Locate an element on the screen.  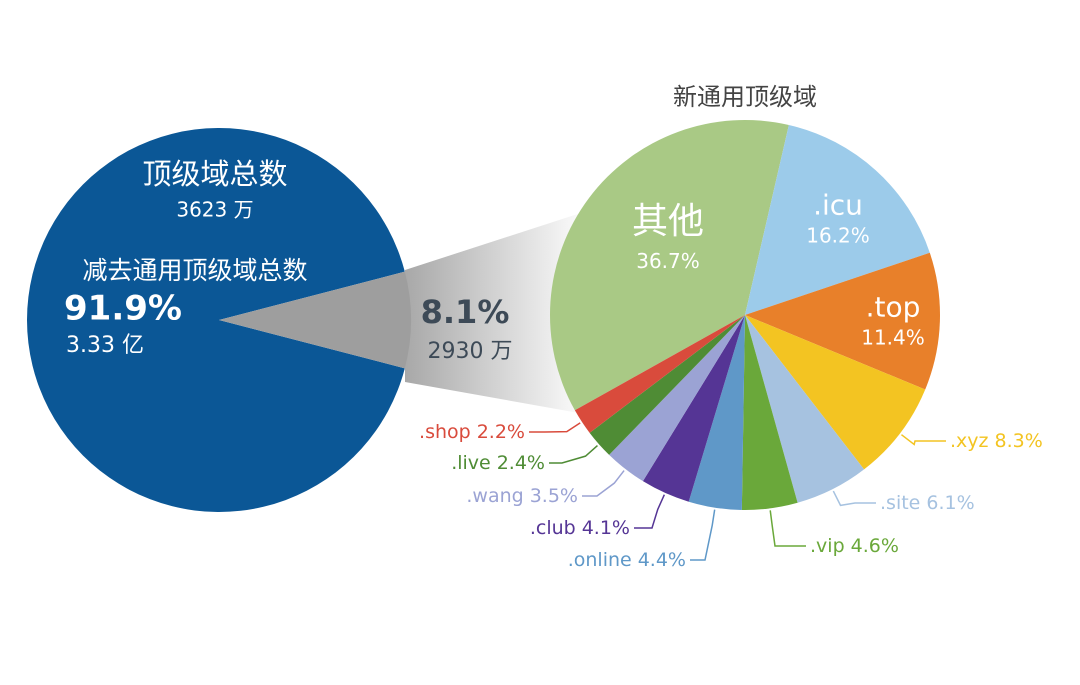
category-label: .online is located at coordinates (600, 560).